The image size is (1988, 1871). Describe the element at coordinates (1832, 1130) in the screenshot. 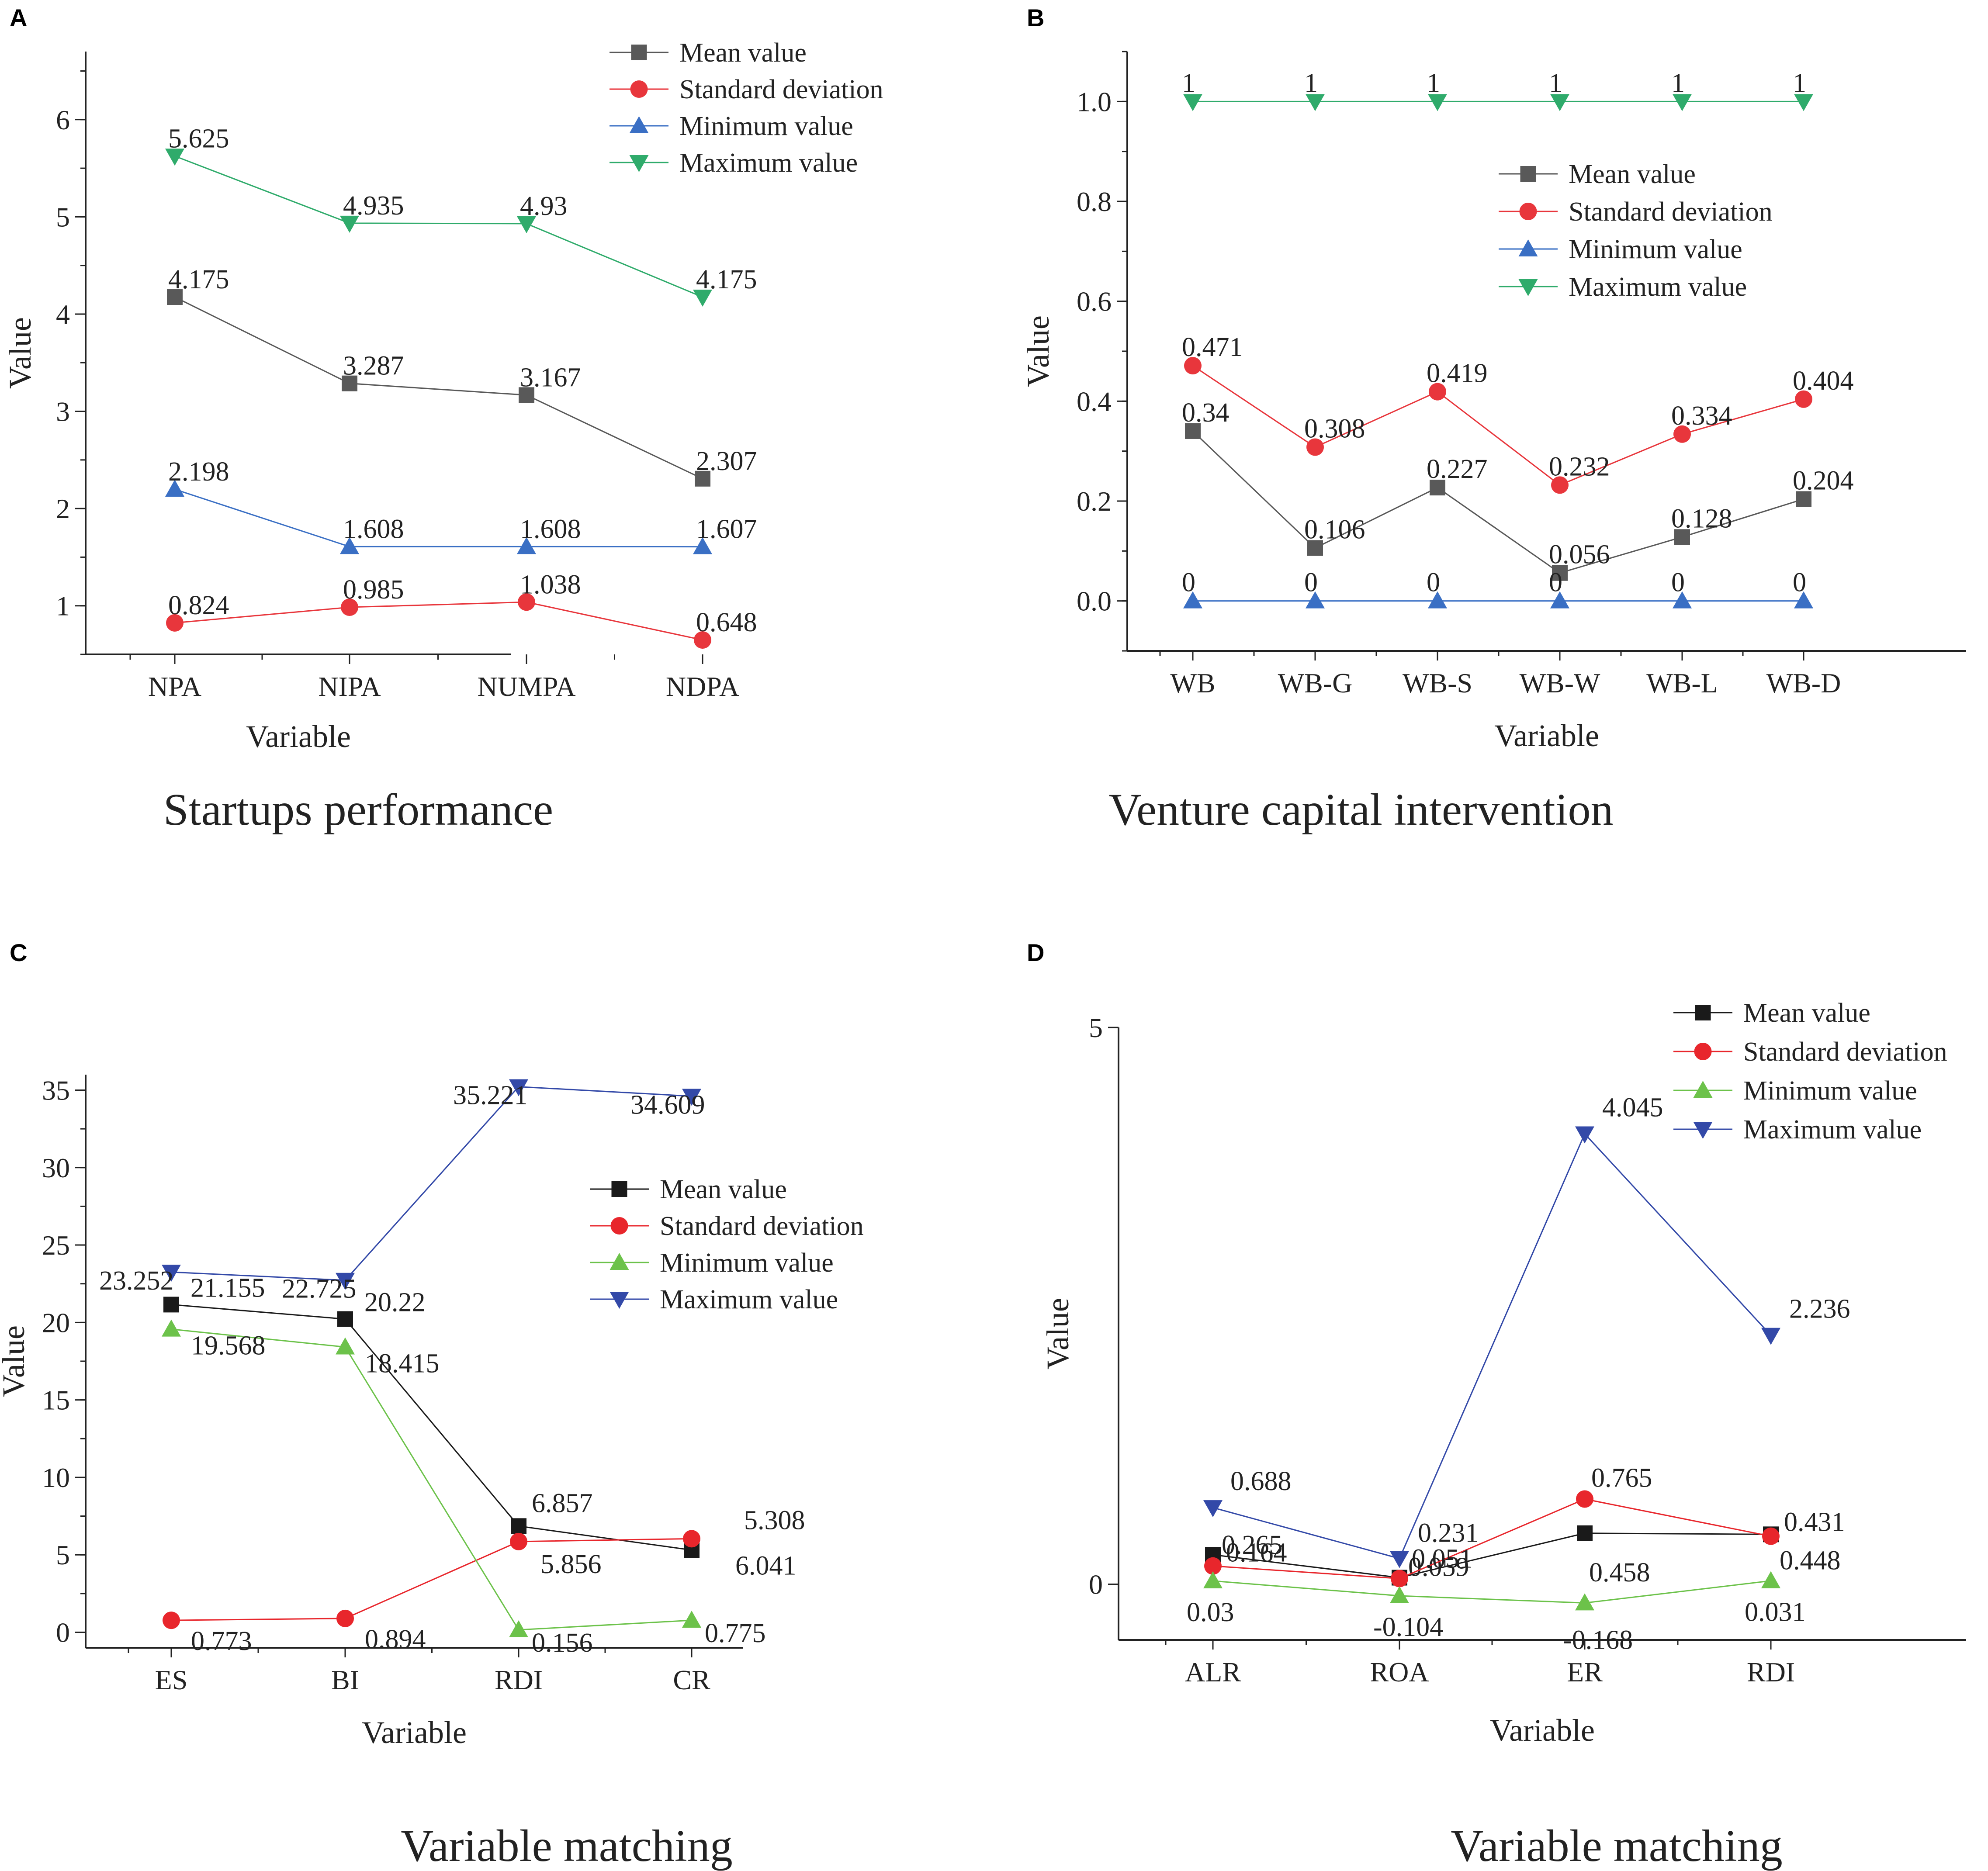

I see `legend-label: Maximum value` at that location.